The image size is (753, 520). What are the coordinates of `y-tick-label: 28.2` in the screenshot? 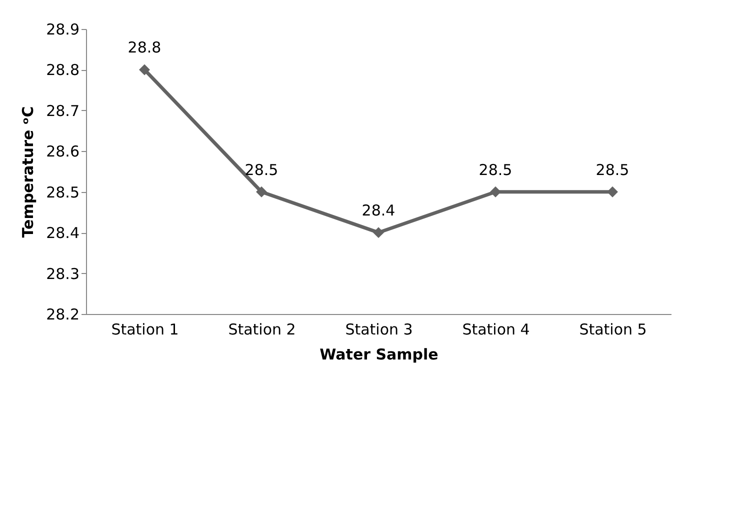 It's located at (63, 315).